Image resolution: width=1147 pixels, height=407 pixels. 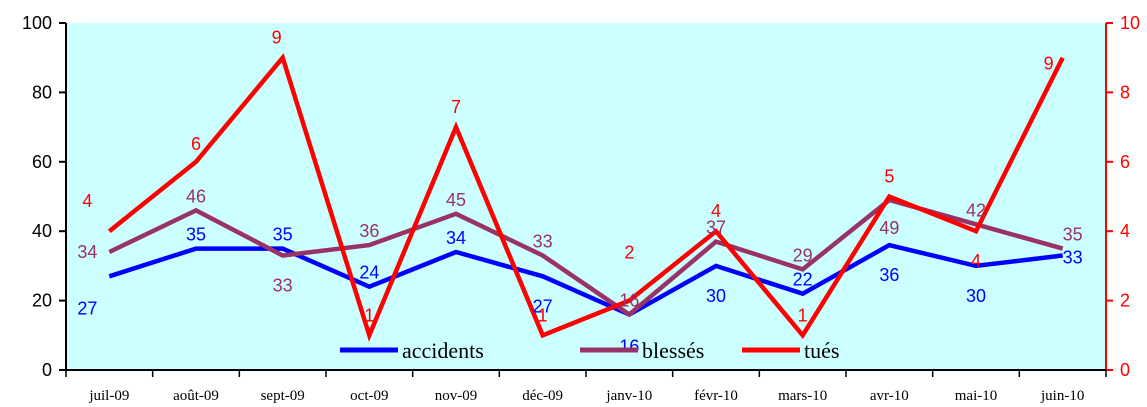 I want to click on y-right-tick-label: 2, so click(x=1125, y=301).